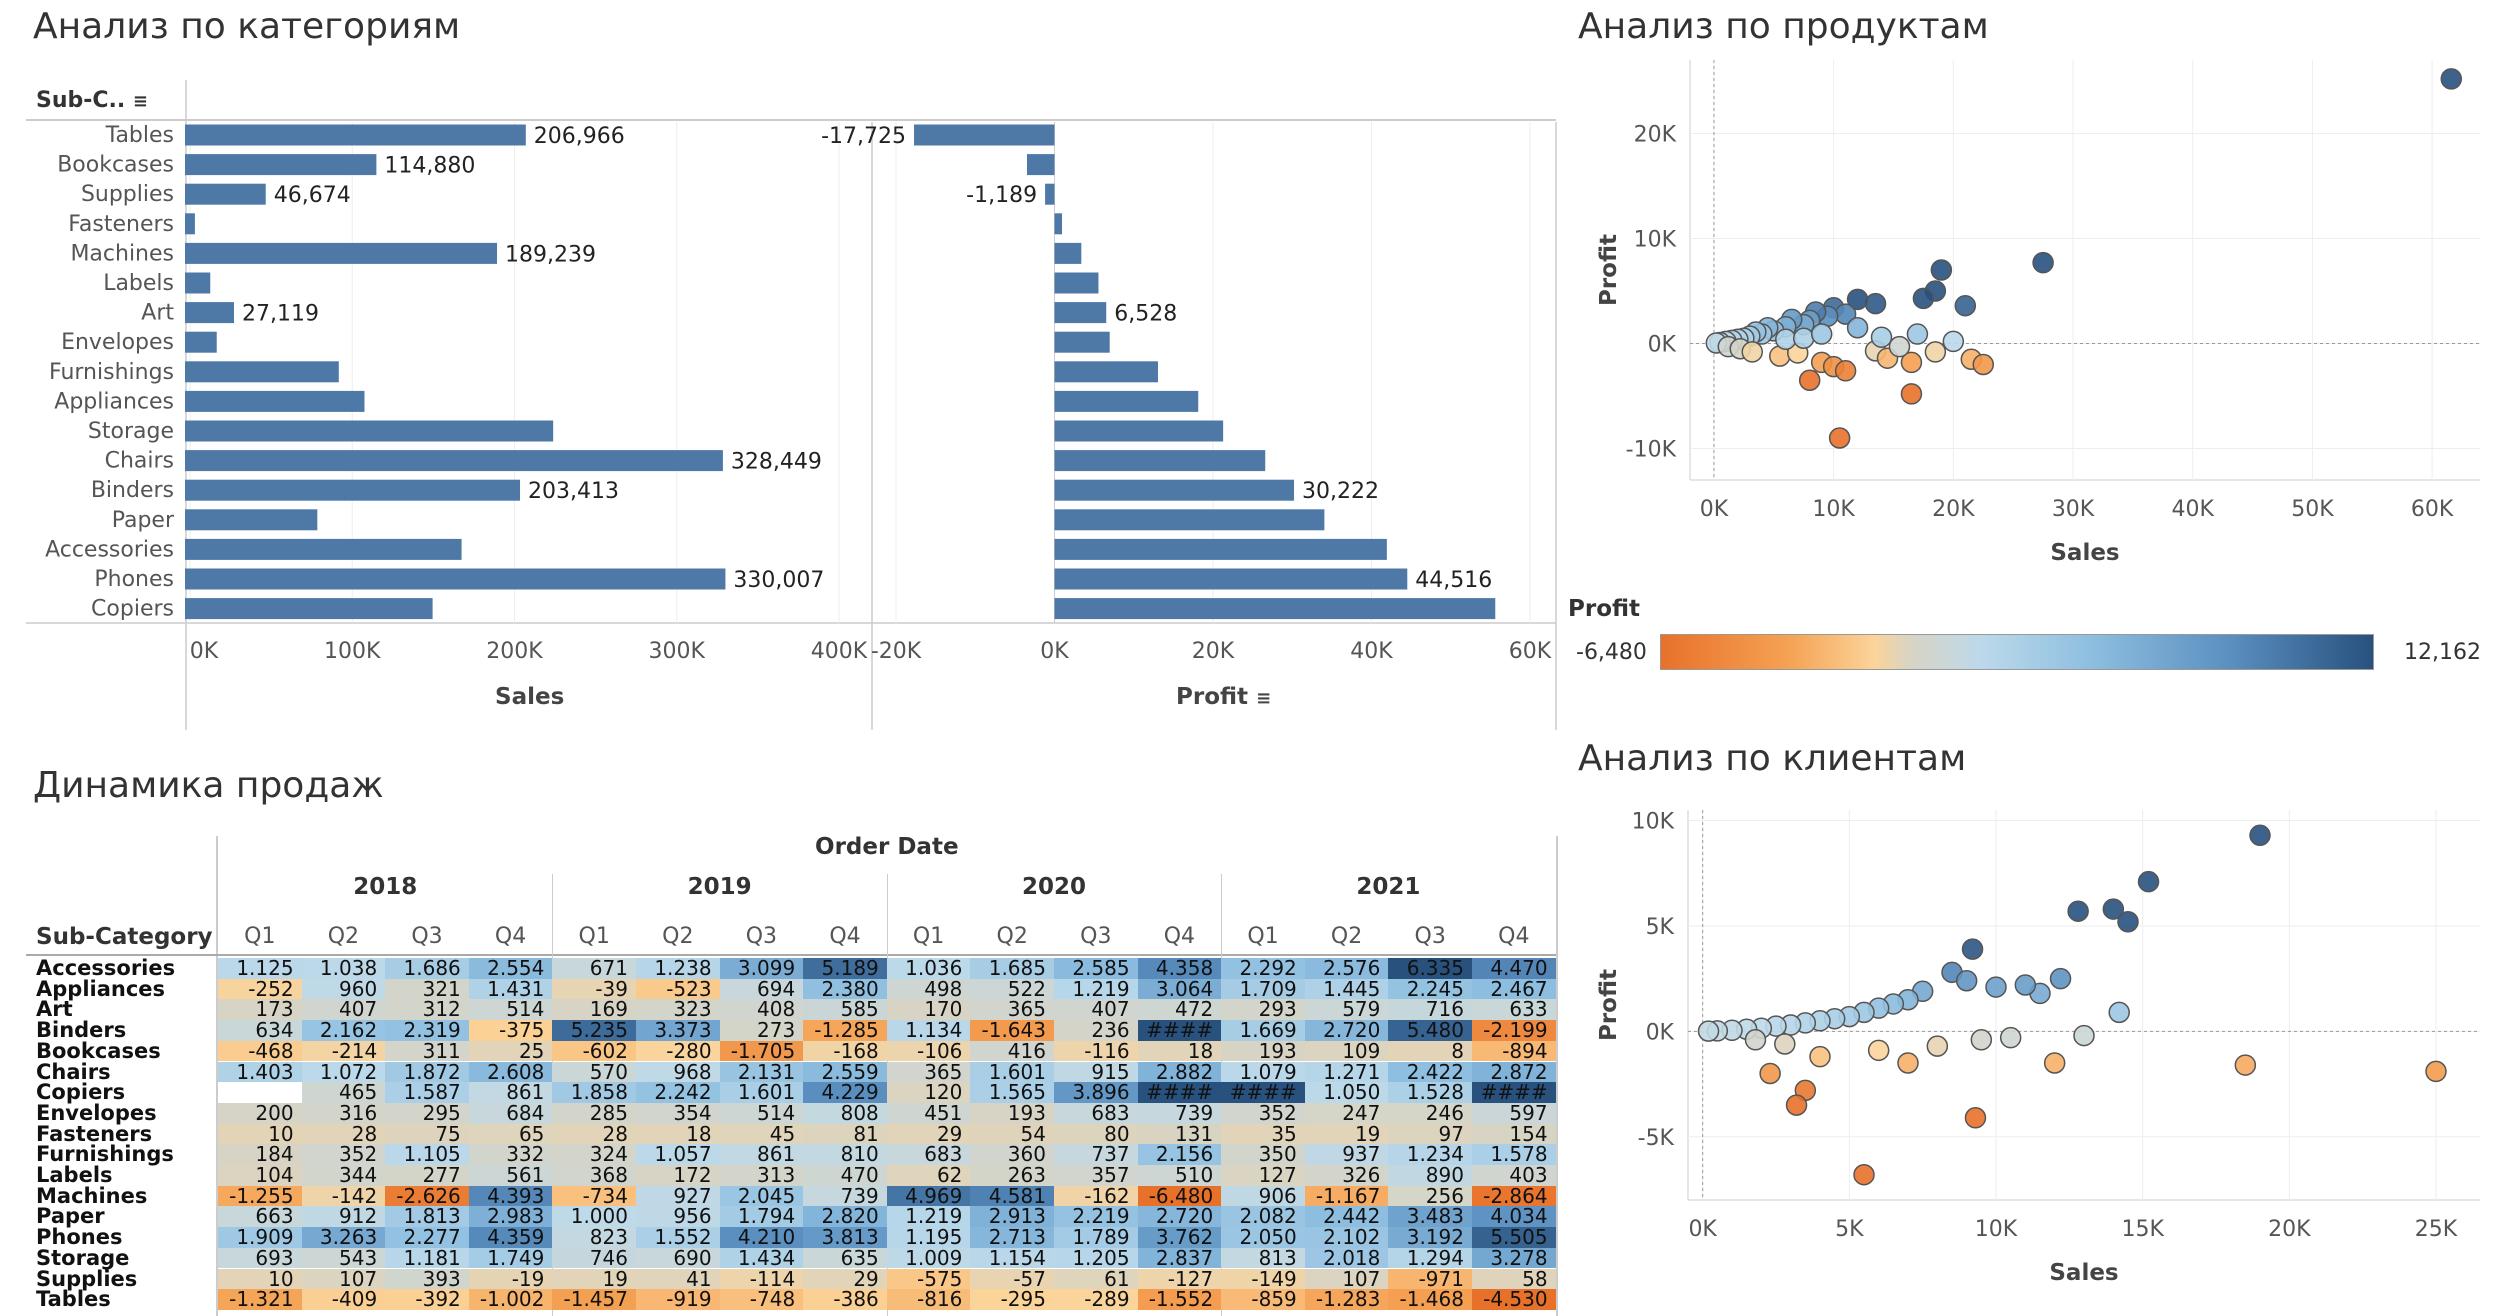 This screenshot has height=1316, width=2496. I want to click on heatmap-cell: 4.229, so click(845, 1092).